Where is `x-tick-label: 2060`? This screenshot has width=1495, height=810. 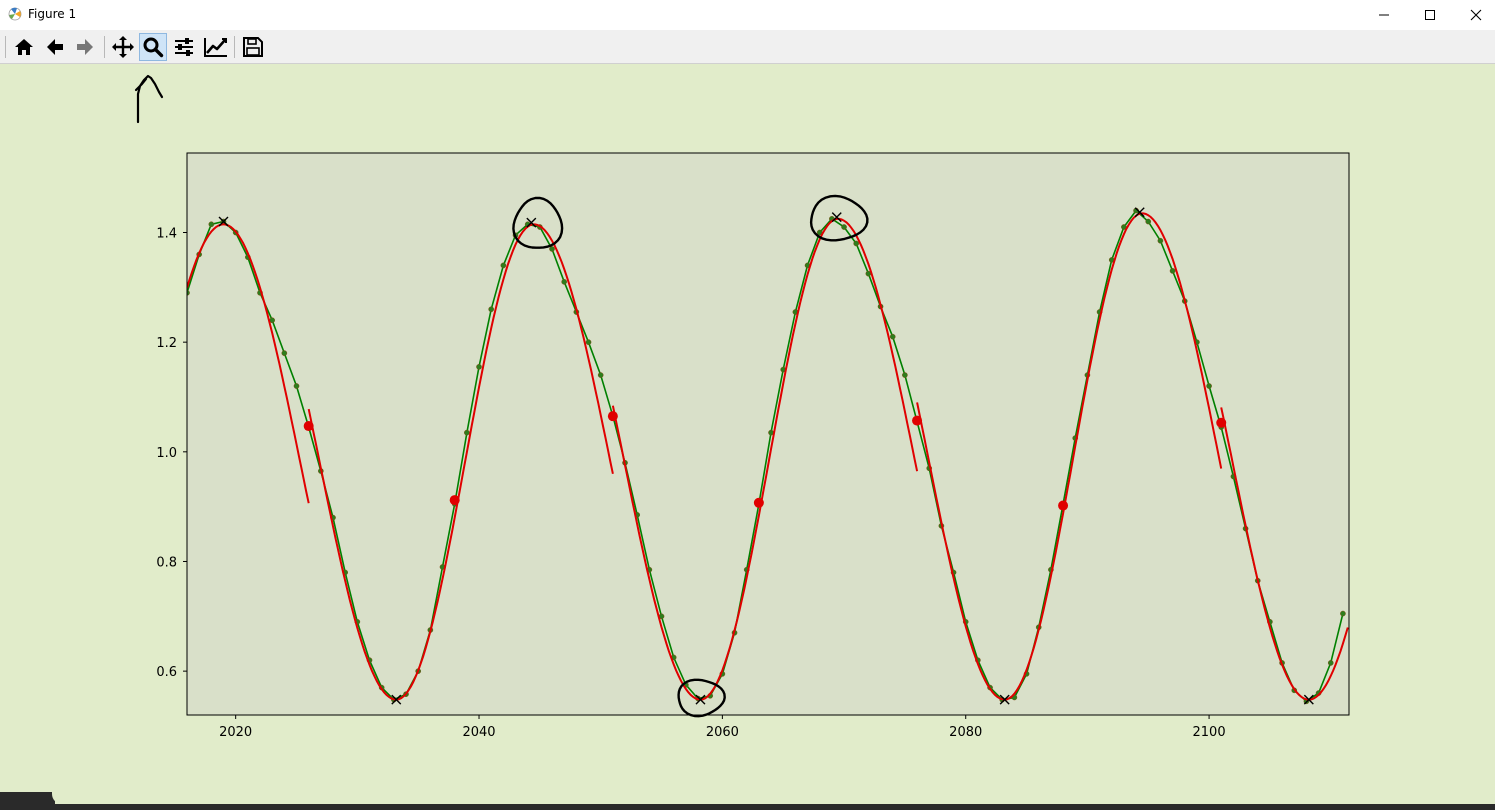
x-tick-label: 2060 is located at coordinates (722, 732).